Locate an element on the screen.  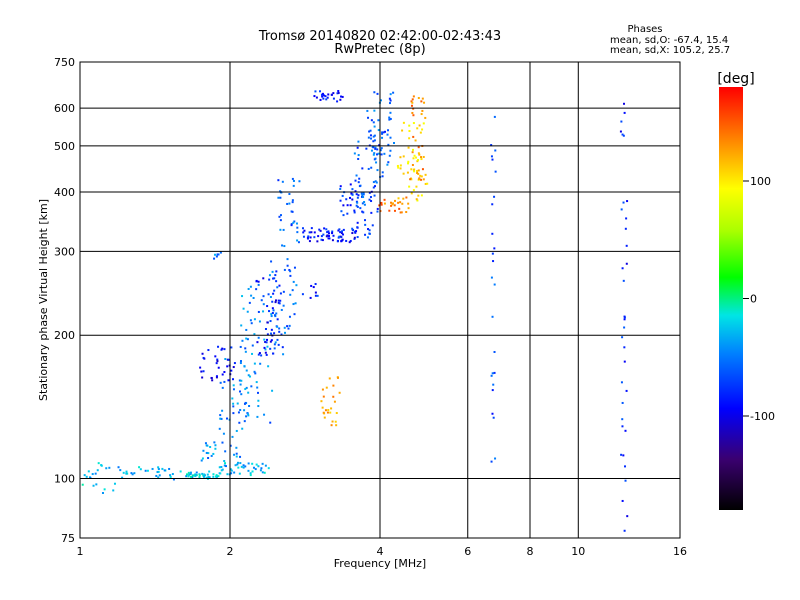
x-tick-label: 16 is located at coordinates (680, 551).